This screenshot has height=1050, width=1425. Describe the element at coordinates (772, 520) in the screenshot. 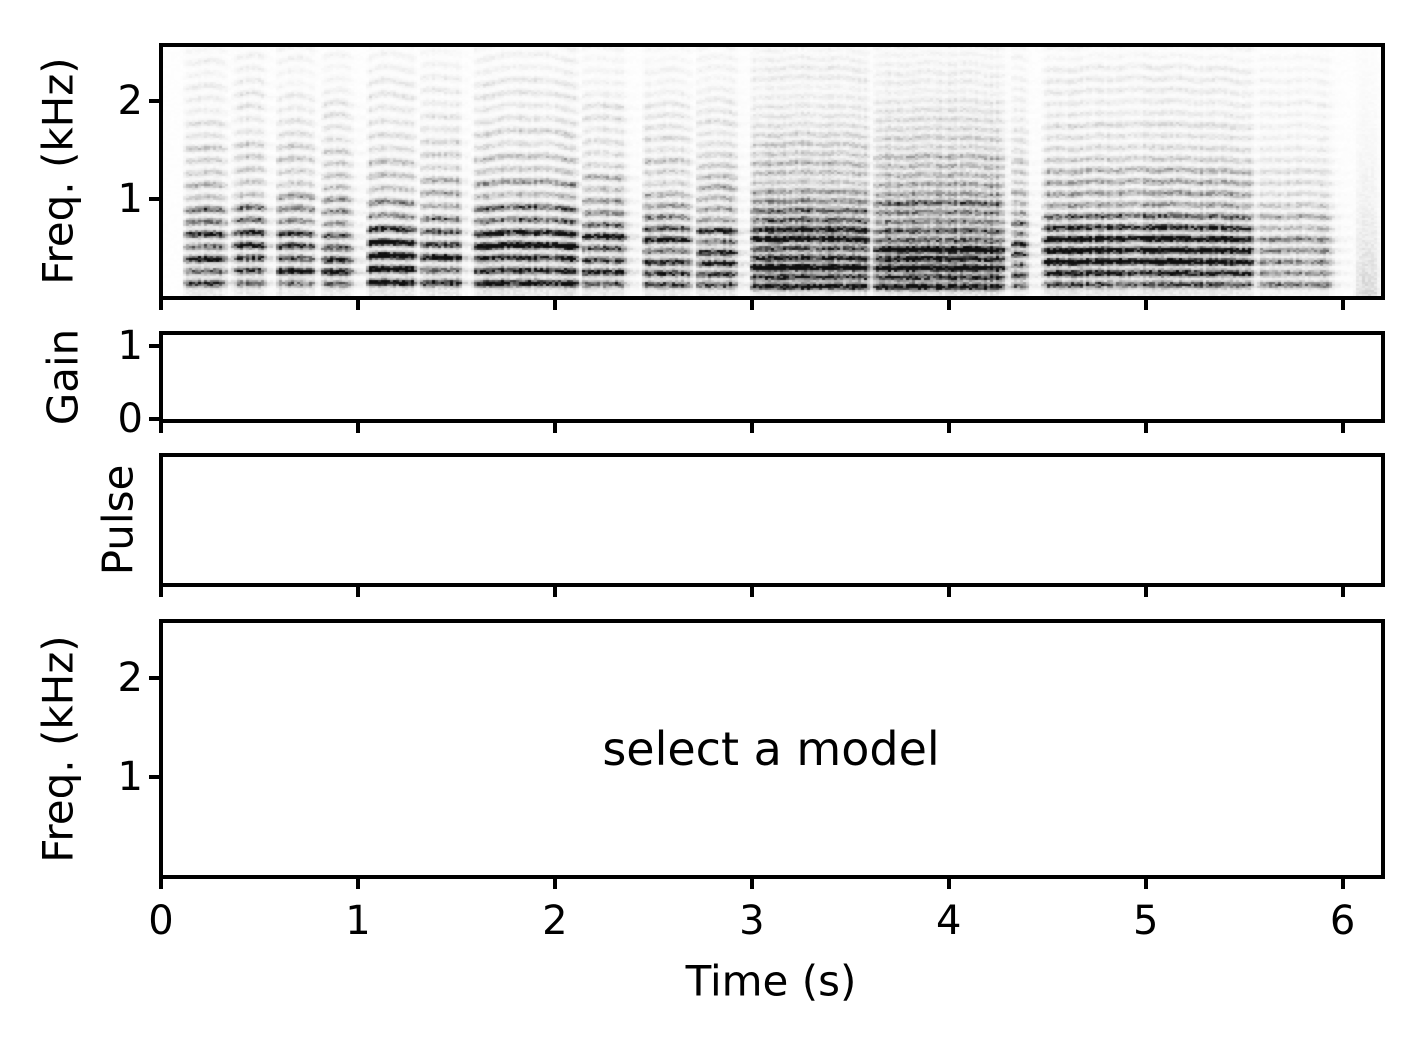

I see `pulse-panel` at that location.